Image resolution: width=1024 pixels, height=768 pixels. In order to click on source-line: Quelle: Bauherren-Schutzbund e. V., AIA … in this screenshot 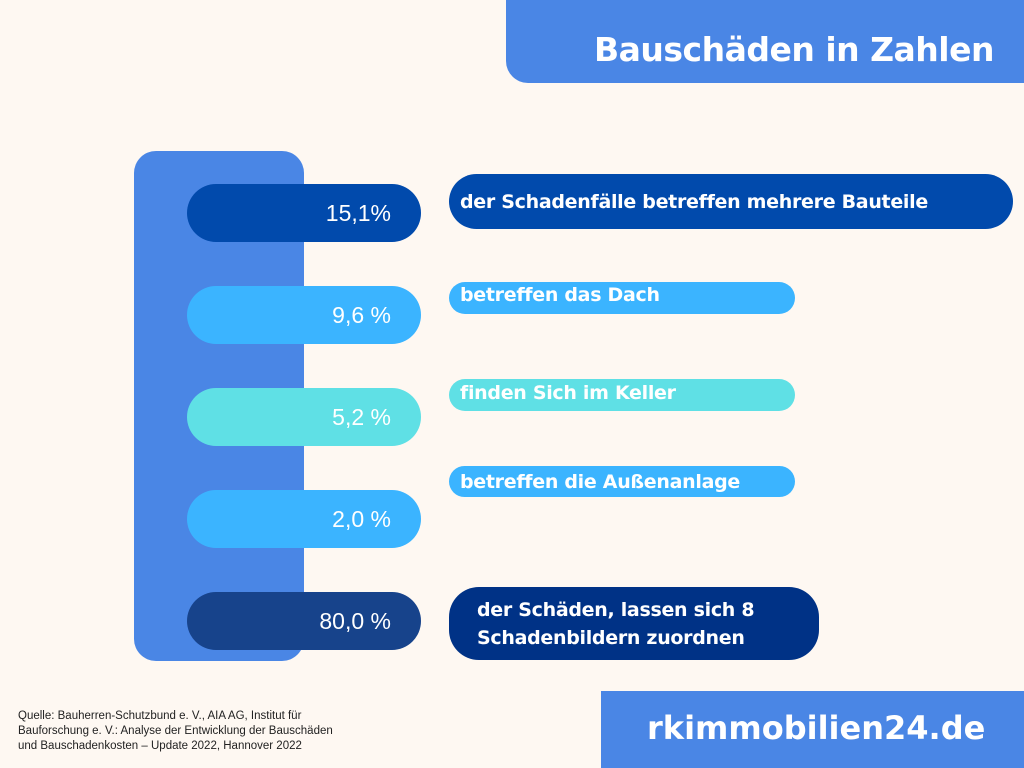, I will do `click(160, 716)`.